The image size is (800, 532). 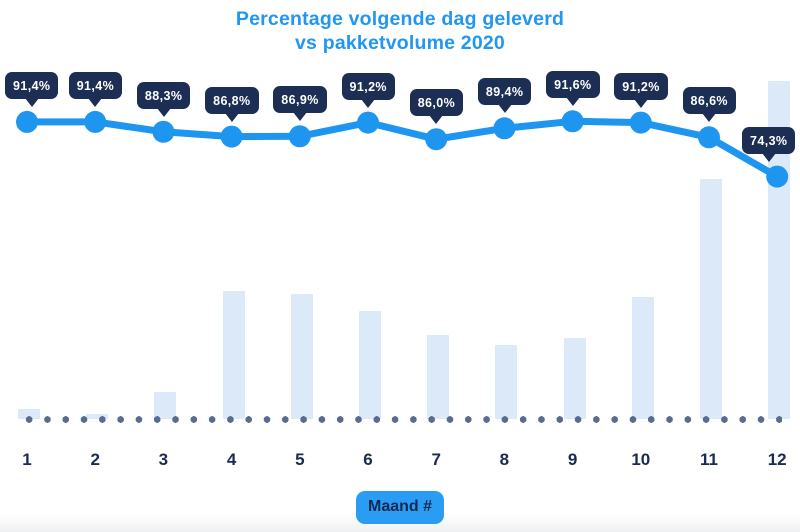 I want to click on month-label: 5, so click(x=300, y=459).